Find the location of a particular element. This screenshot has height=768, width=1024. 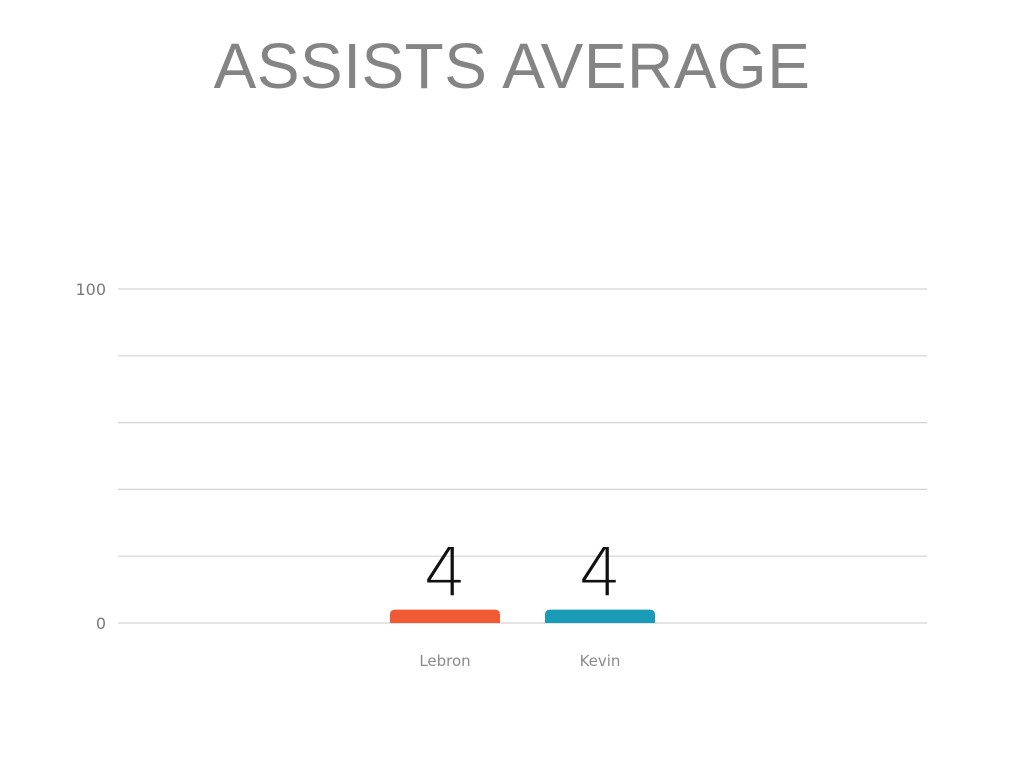

y-tick-label: 0 is located at coordinates (101, 623).